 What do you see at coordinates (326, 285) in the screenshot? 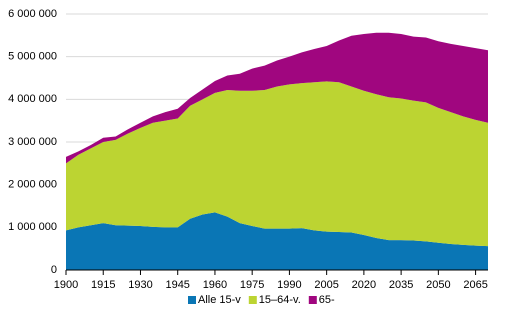
I see `x-tick-label: 2005` at bounding box center [326, 285].